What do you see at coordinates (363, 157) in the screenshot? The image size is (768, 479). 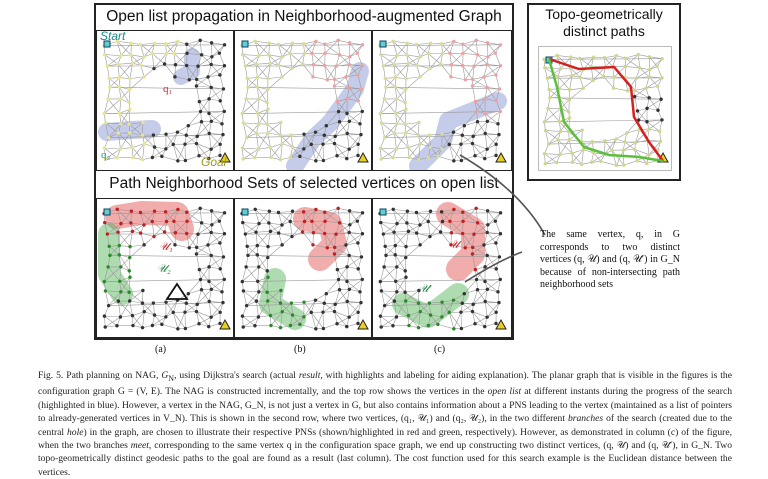 I see `goal-marker-icon` at bounding box center [363, 157].